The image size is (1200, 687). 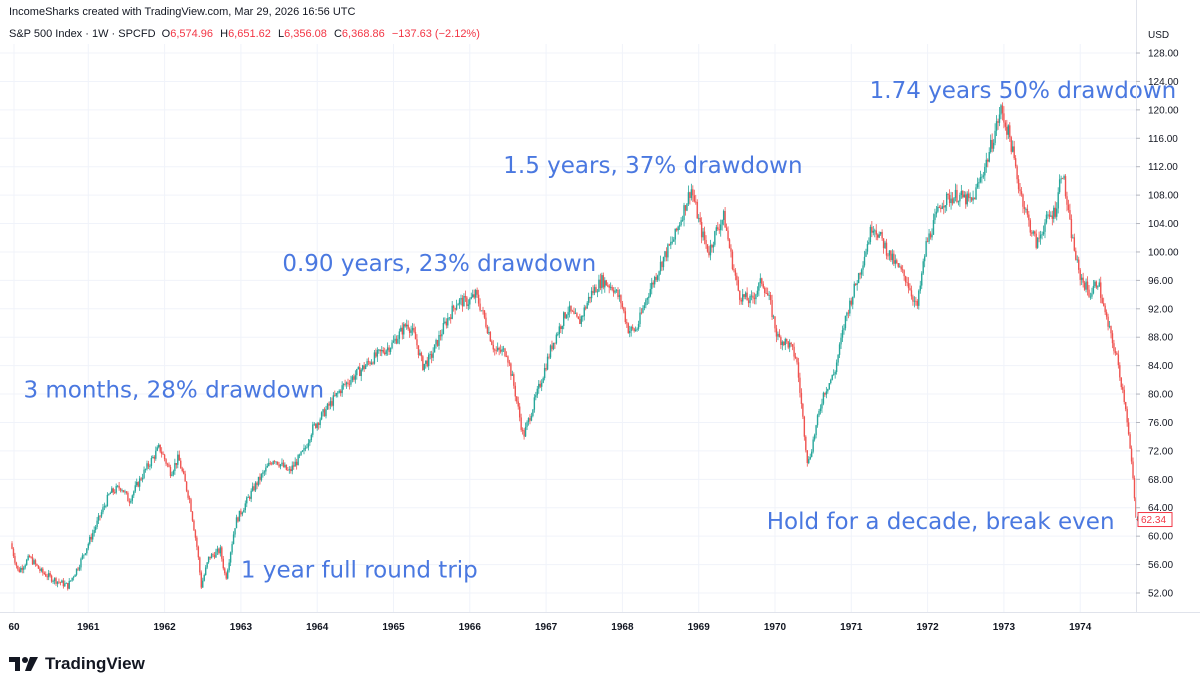 I want to click on last-price-marker: 62.34, so click(x=1154, y=520).